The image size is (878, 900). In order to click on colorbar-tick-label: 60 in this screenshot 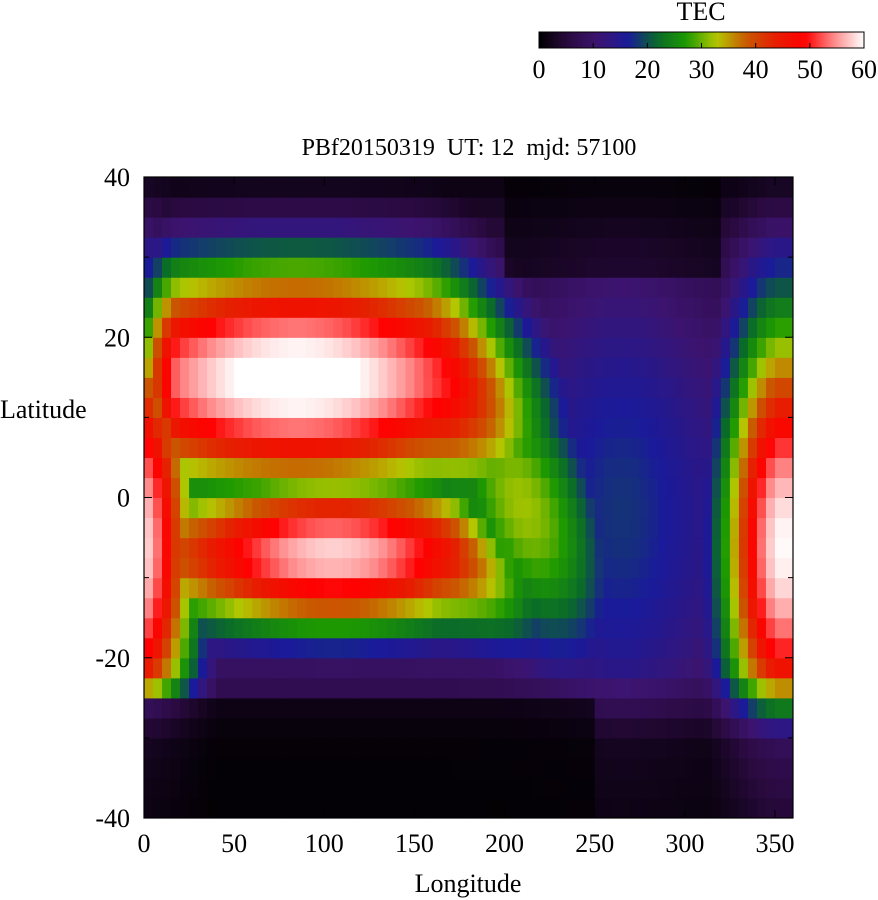, I will do `click(864, 69)`.